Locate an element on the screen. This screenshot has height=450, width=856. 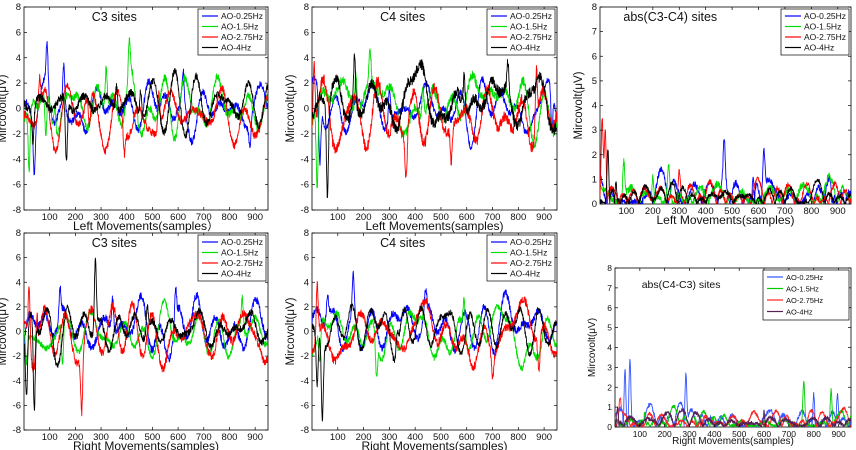
y-tick-label: 3 is located at coordinates (609, 367).